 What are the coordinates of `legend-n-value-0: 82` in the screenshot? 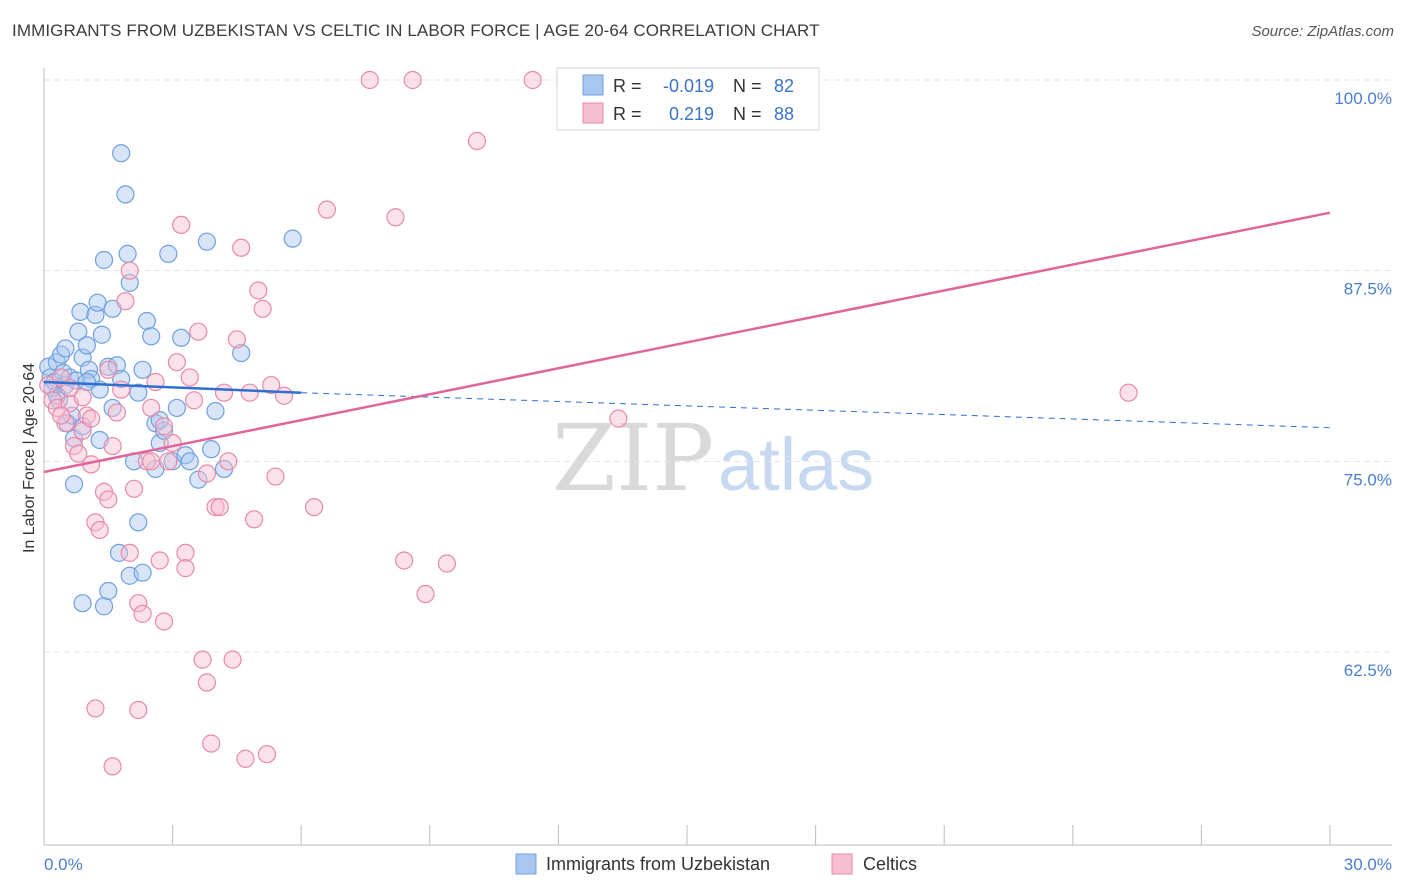 It's located at (784, 86).